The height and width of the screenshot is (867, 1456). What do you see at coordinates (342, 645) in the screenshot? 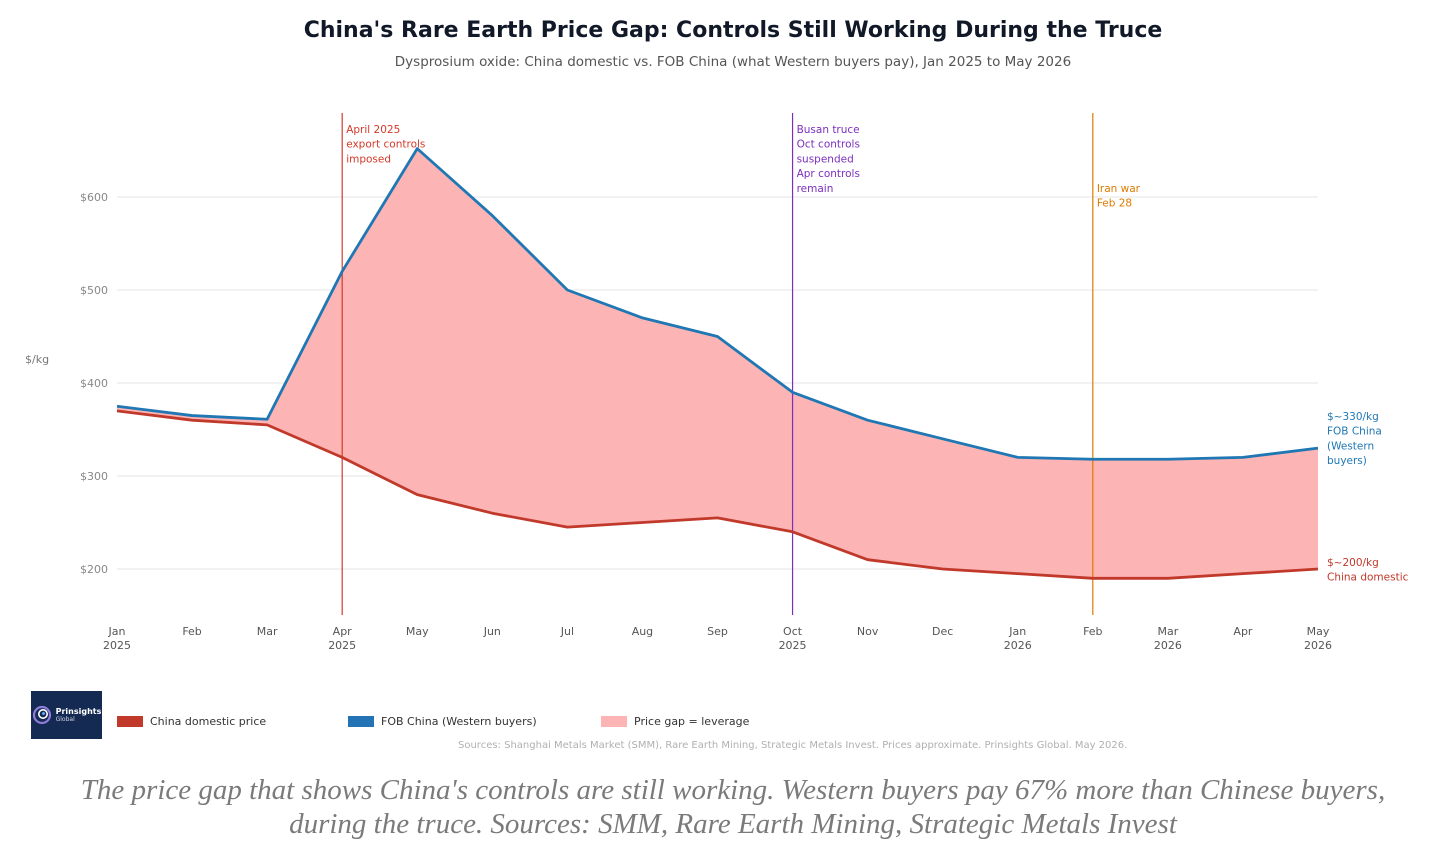
I see `x-tick-year-3: 2025` at bounding box center [342, 645].